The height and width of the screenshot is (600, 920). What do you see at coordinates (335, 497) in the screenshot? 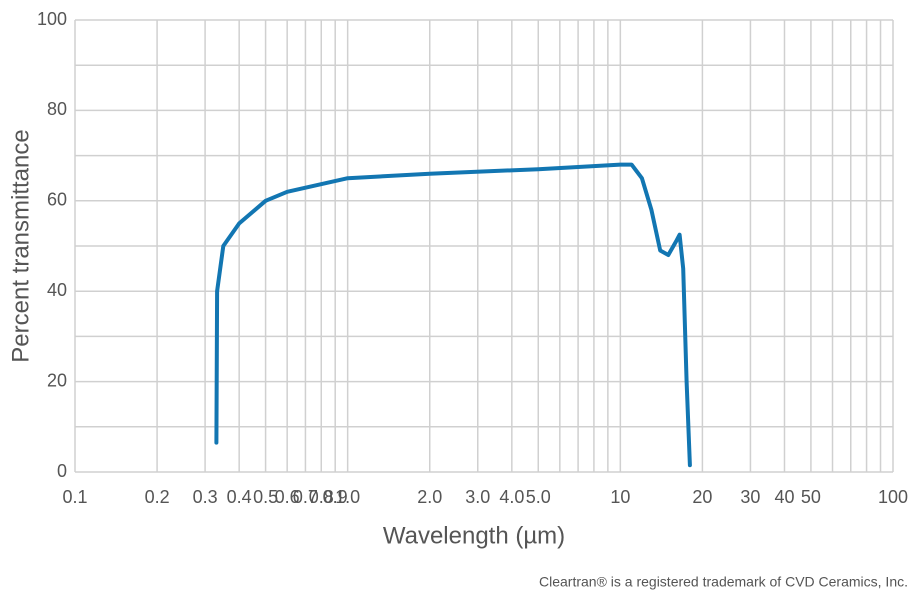
I see `x-tick-label: 0.9` at bounding box center [335, 497].